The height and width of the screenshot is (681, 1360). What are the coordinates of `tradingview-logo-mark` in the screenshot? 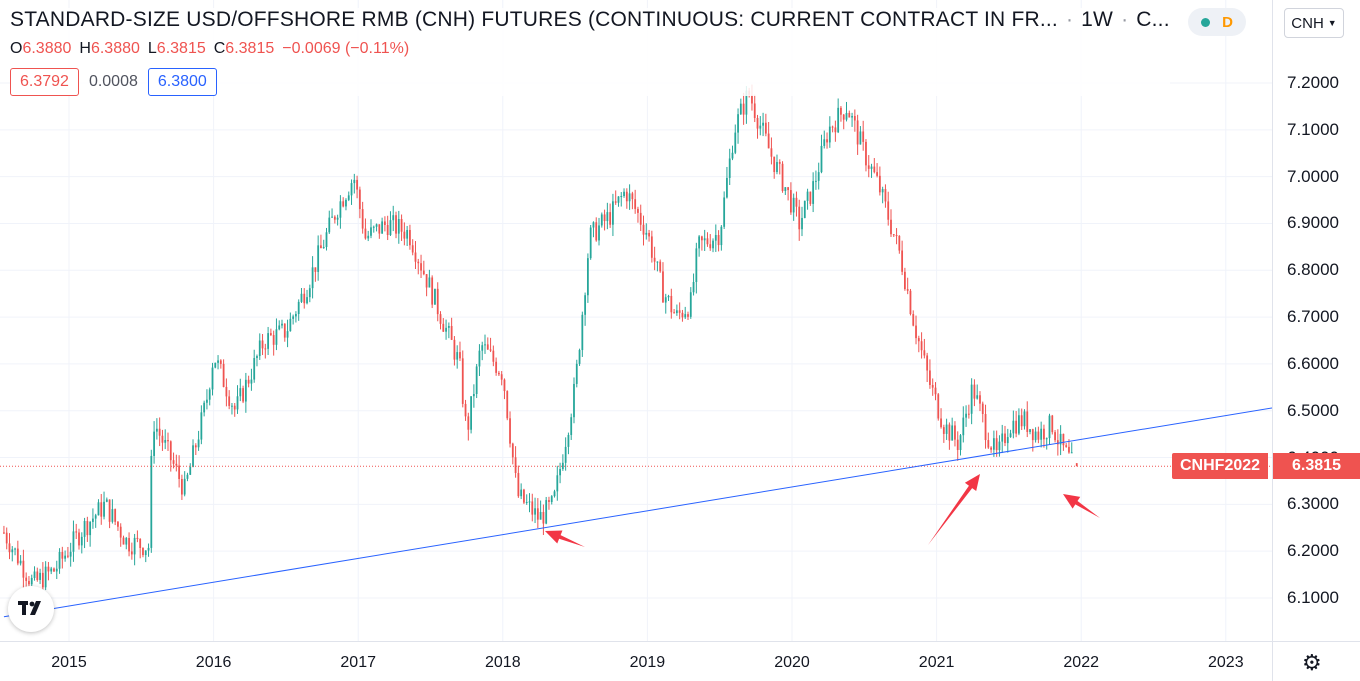 It's located at (29, 608).